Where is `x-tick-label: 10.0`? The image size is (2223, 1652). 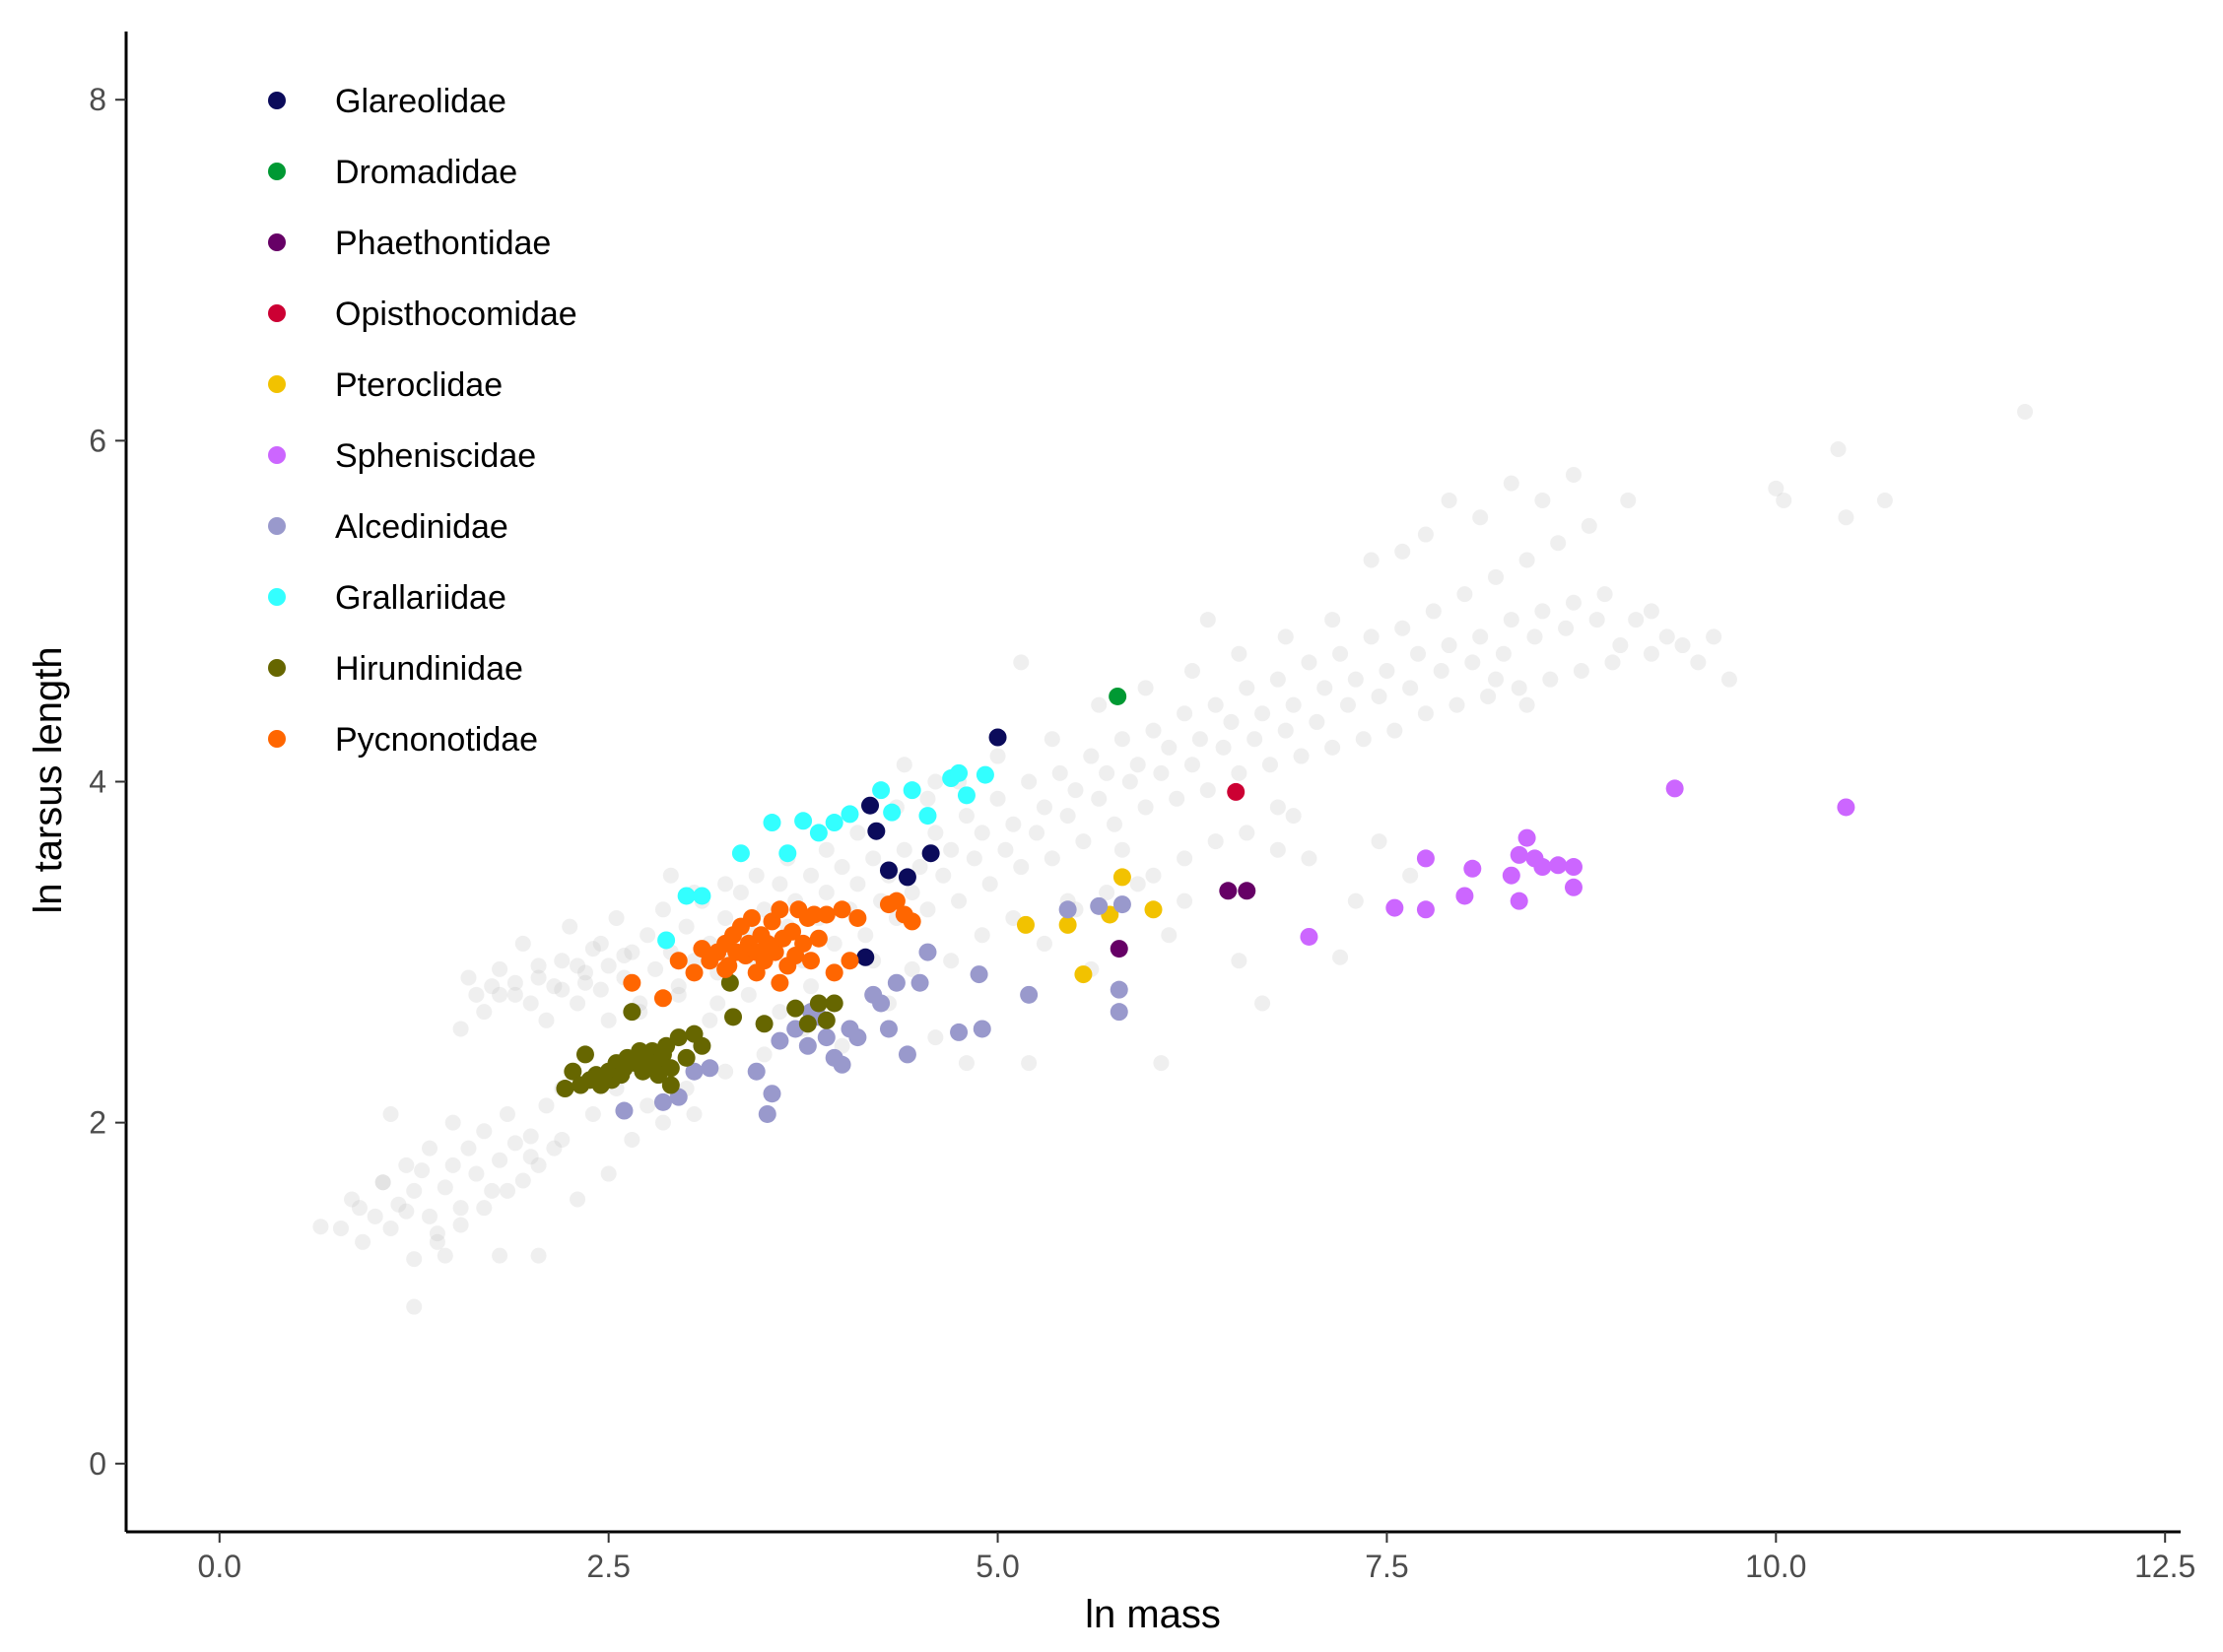
x-tick-label: 10.0 is located at coordinates (1775, 1567).